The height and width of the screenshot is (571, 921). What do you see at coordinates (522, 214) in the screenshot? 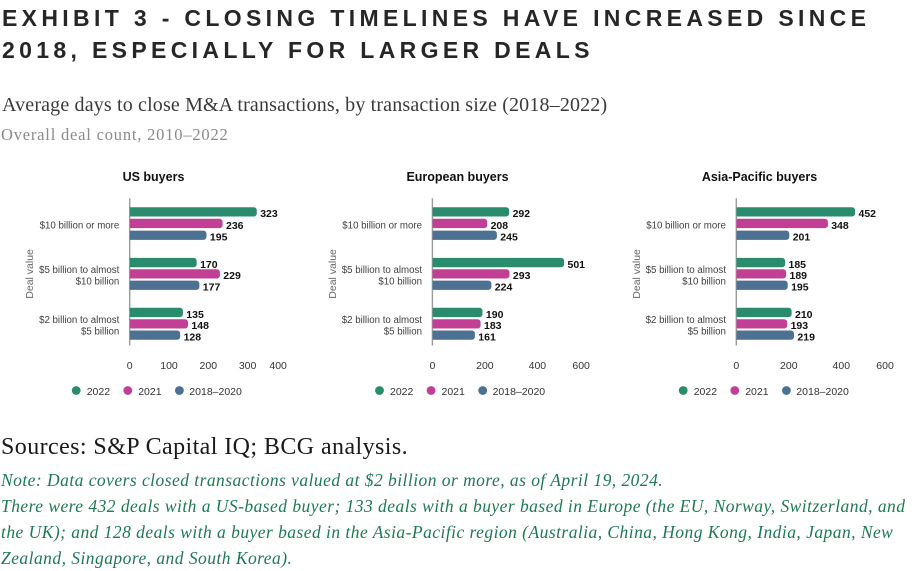
I see `svg-text: 292` at bounding box center [522, 214].